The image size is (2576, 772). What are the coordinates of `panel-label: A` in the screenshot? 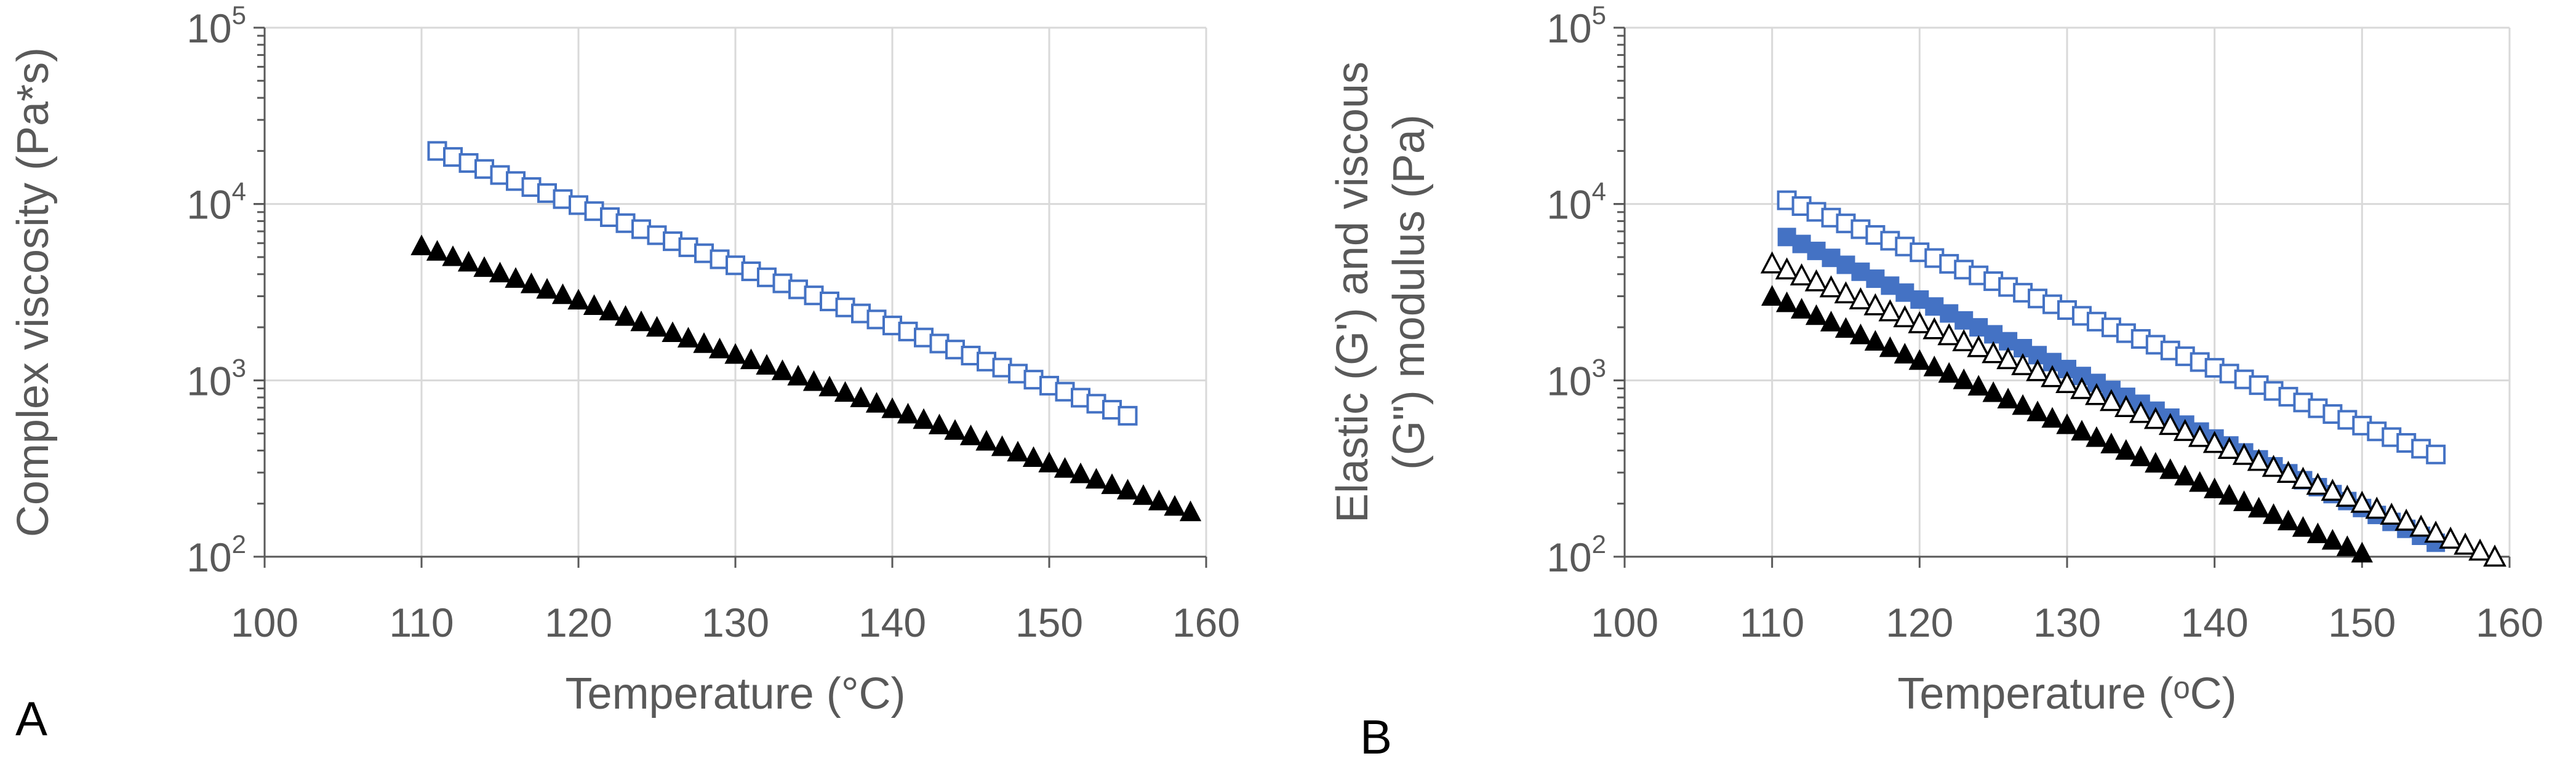 It's located at (31, 719).